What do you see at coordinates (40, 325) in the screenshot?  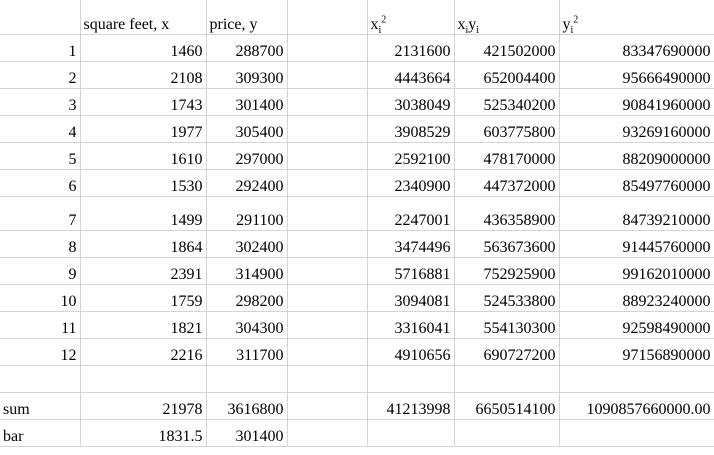 I see `row-number: 11` at bounding box center [40, 325].